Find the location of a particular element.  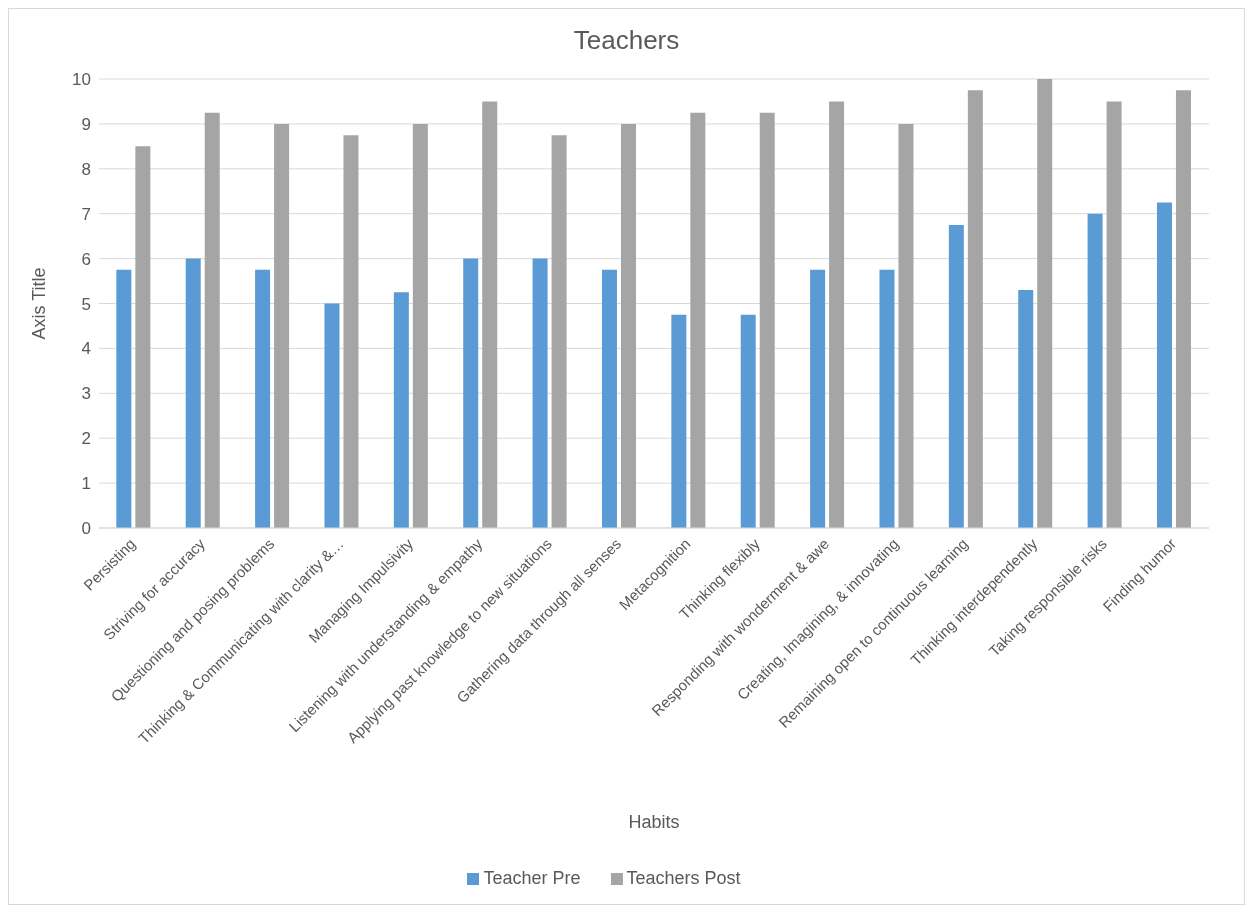

legend-label: Teacher Pre is located at coordinates (532, 878).